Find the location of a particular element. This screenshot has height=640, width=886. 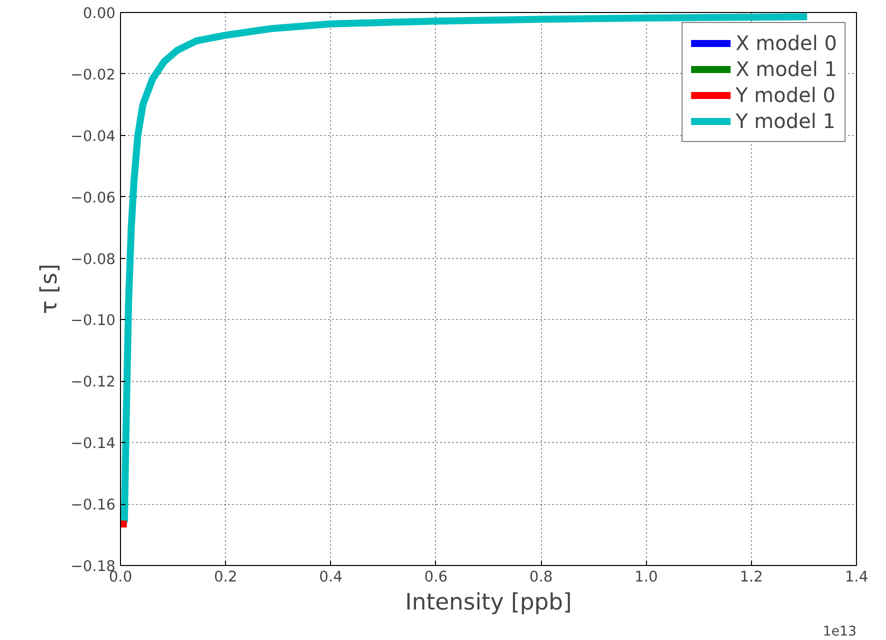

x-tick-label: 0.2 is located at coordinates (226, 577).